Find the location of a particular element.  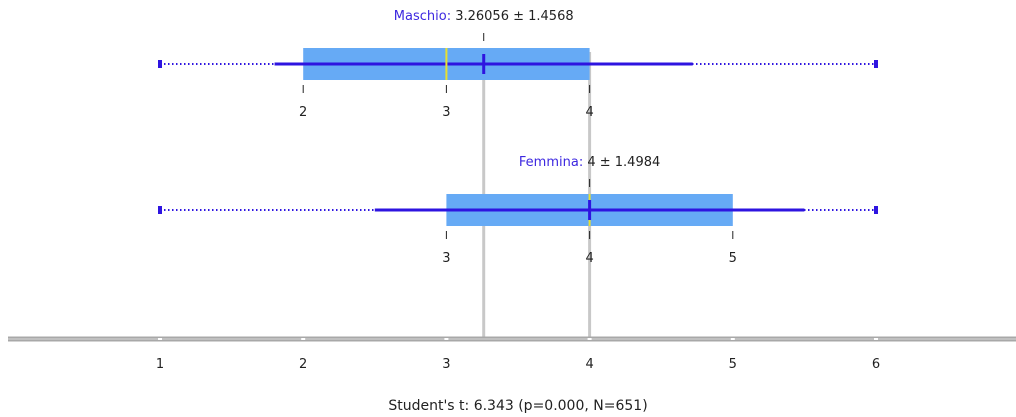

quartile-label: 2 is located at coordinates (303, 112).